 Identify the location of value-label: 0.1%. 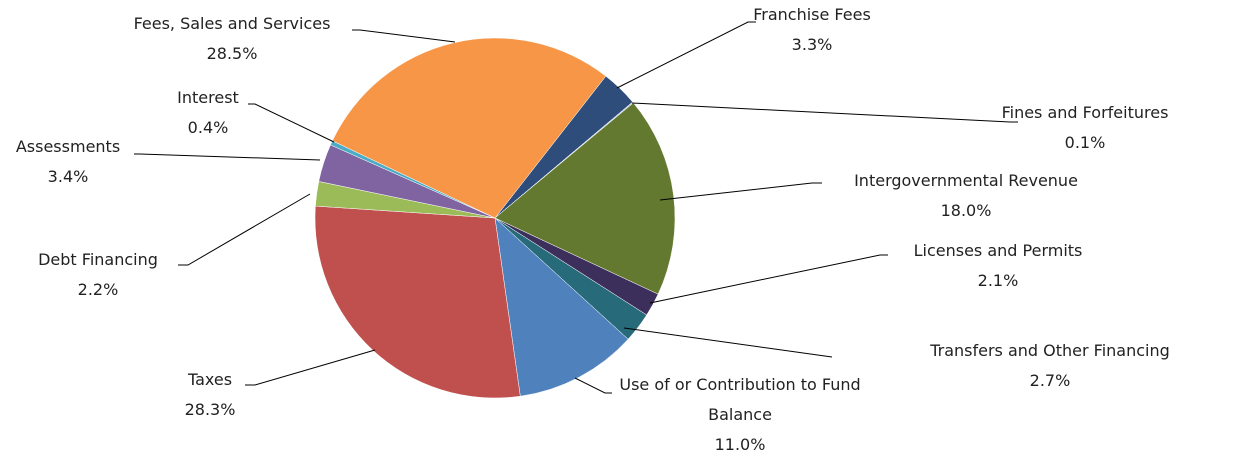
(1085, 142).